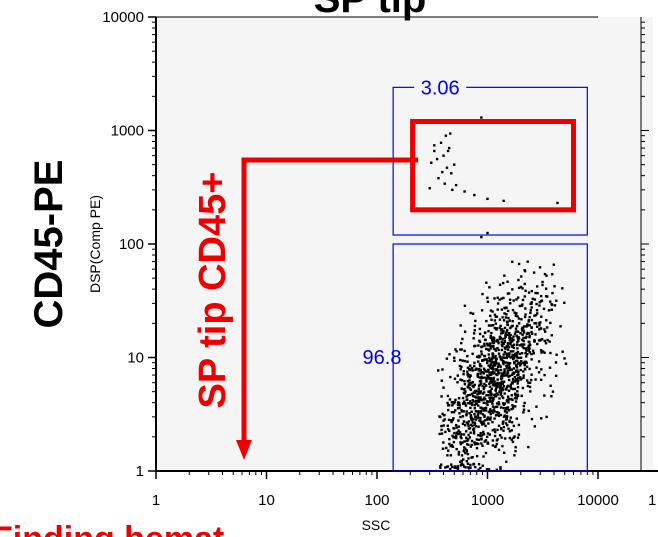 This screenshot has height=537, width=658. I want to click on side-label: CD45-PE, so click(49, 244).